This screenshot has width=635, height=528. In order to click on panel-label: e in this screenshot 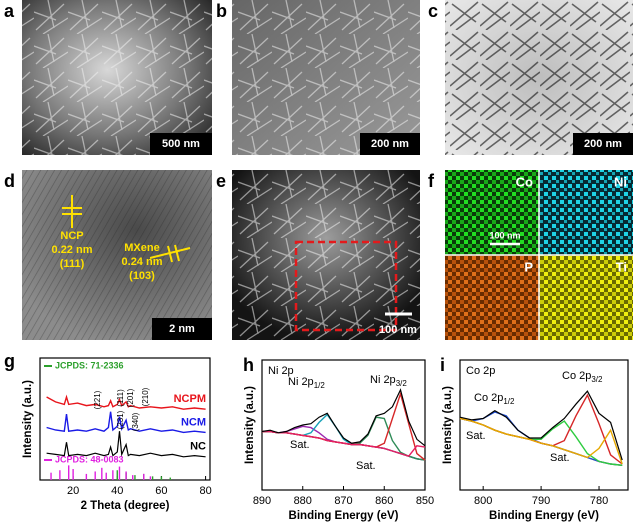, I will do `click(221, 181)`.